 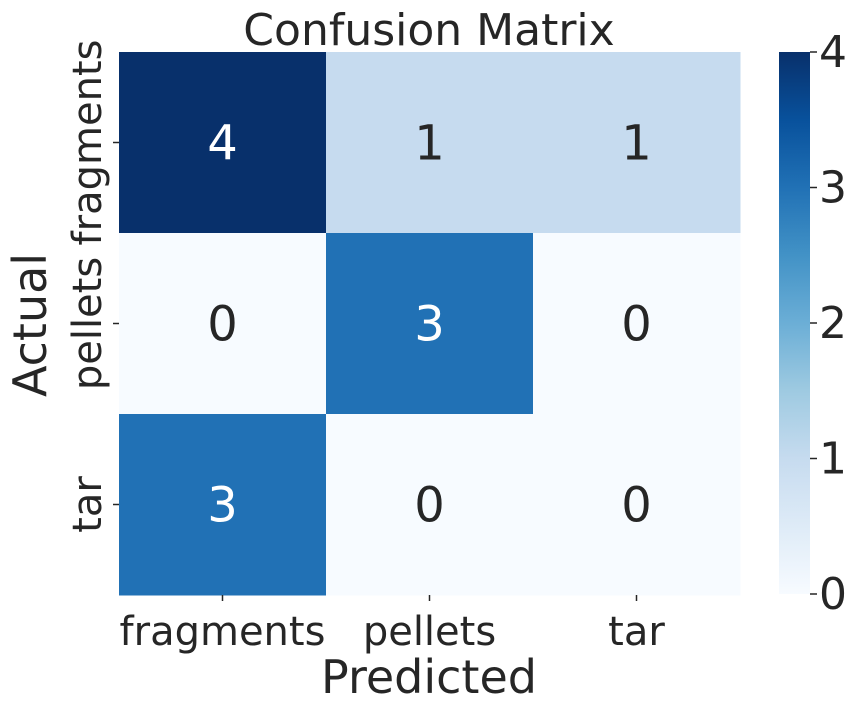 I want to click on colorbar-tick-label: 1, so click(x=833, y=459).